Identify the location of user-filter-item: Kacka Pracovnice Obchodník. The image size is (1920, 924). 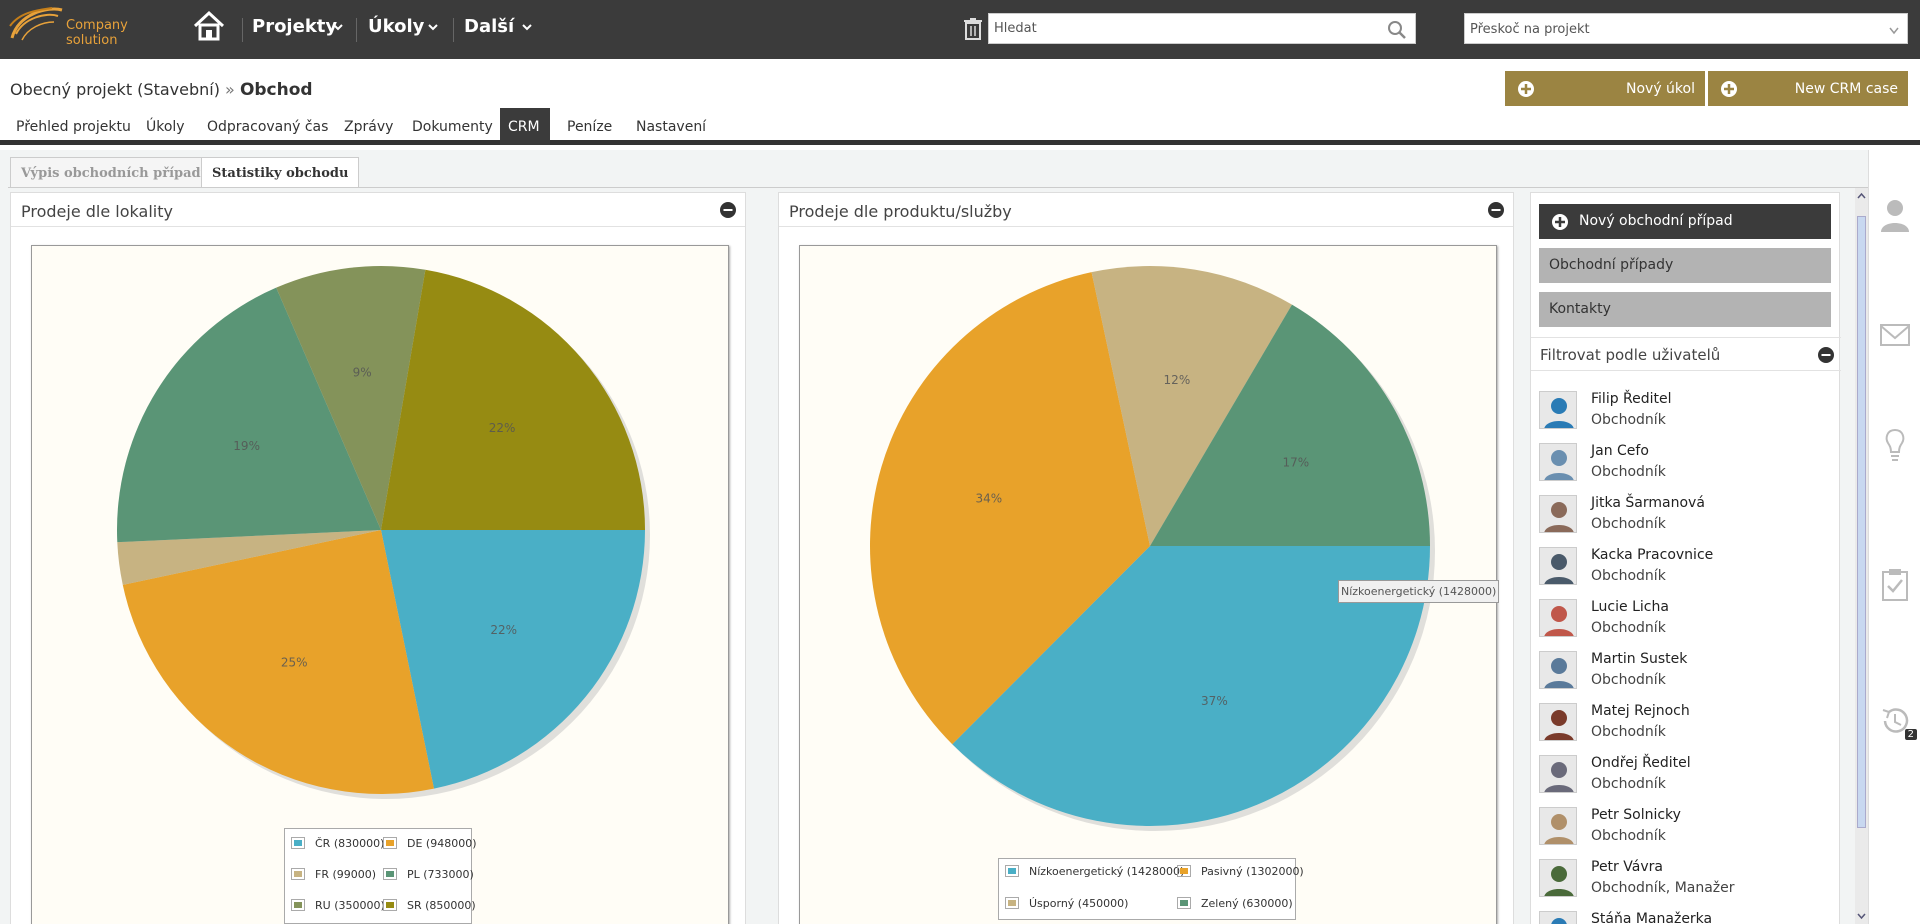
(1684, 565).